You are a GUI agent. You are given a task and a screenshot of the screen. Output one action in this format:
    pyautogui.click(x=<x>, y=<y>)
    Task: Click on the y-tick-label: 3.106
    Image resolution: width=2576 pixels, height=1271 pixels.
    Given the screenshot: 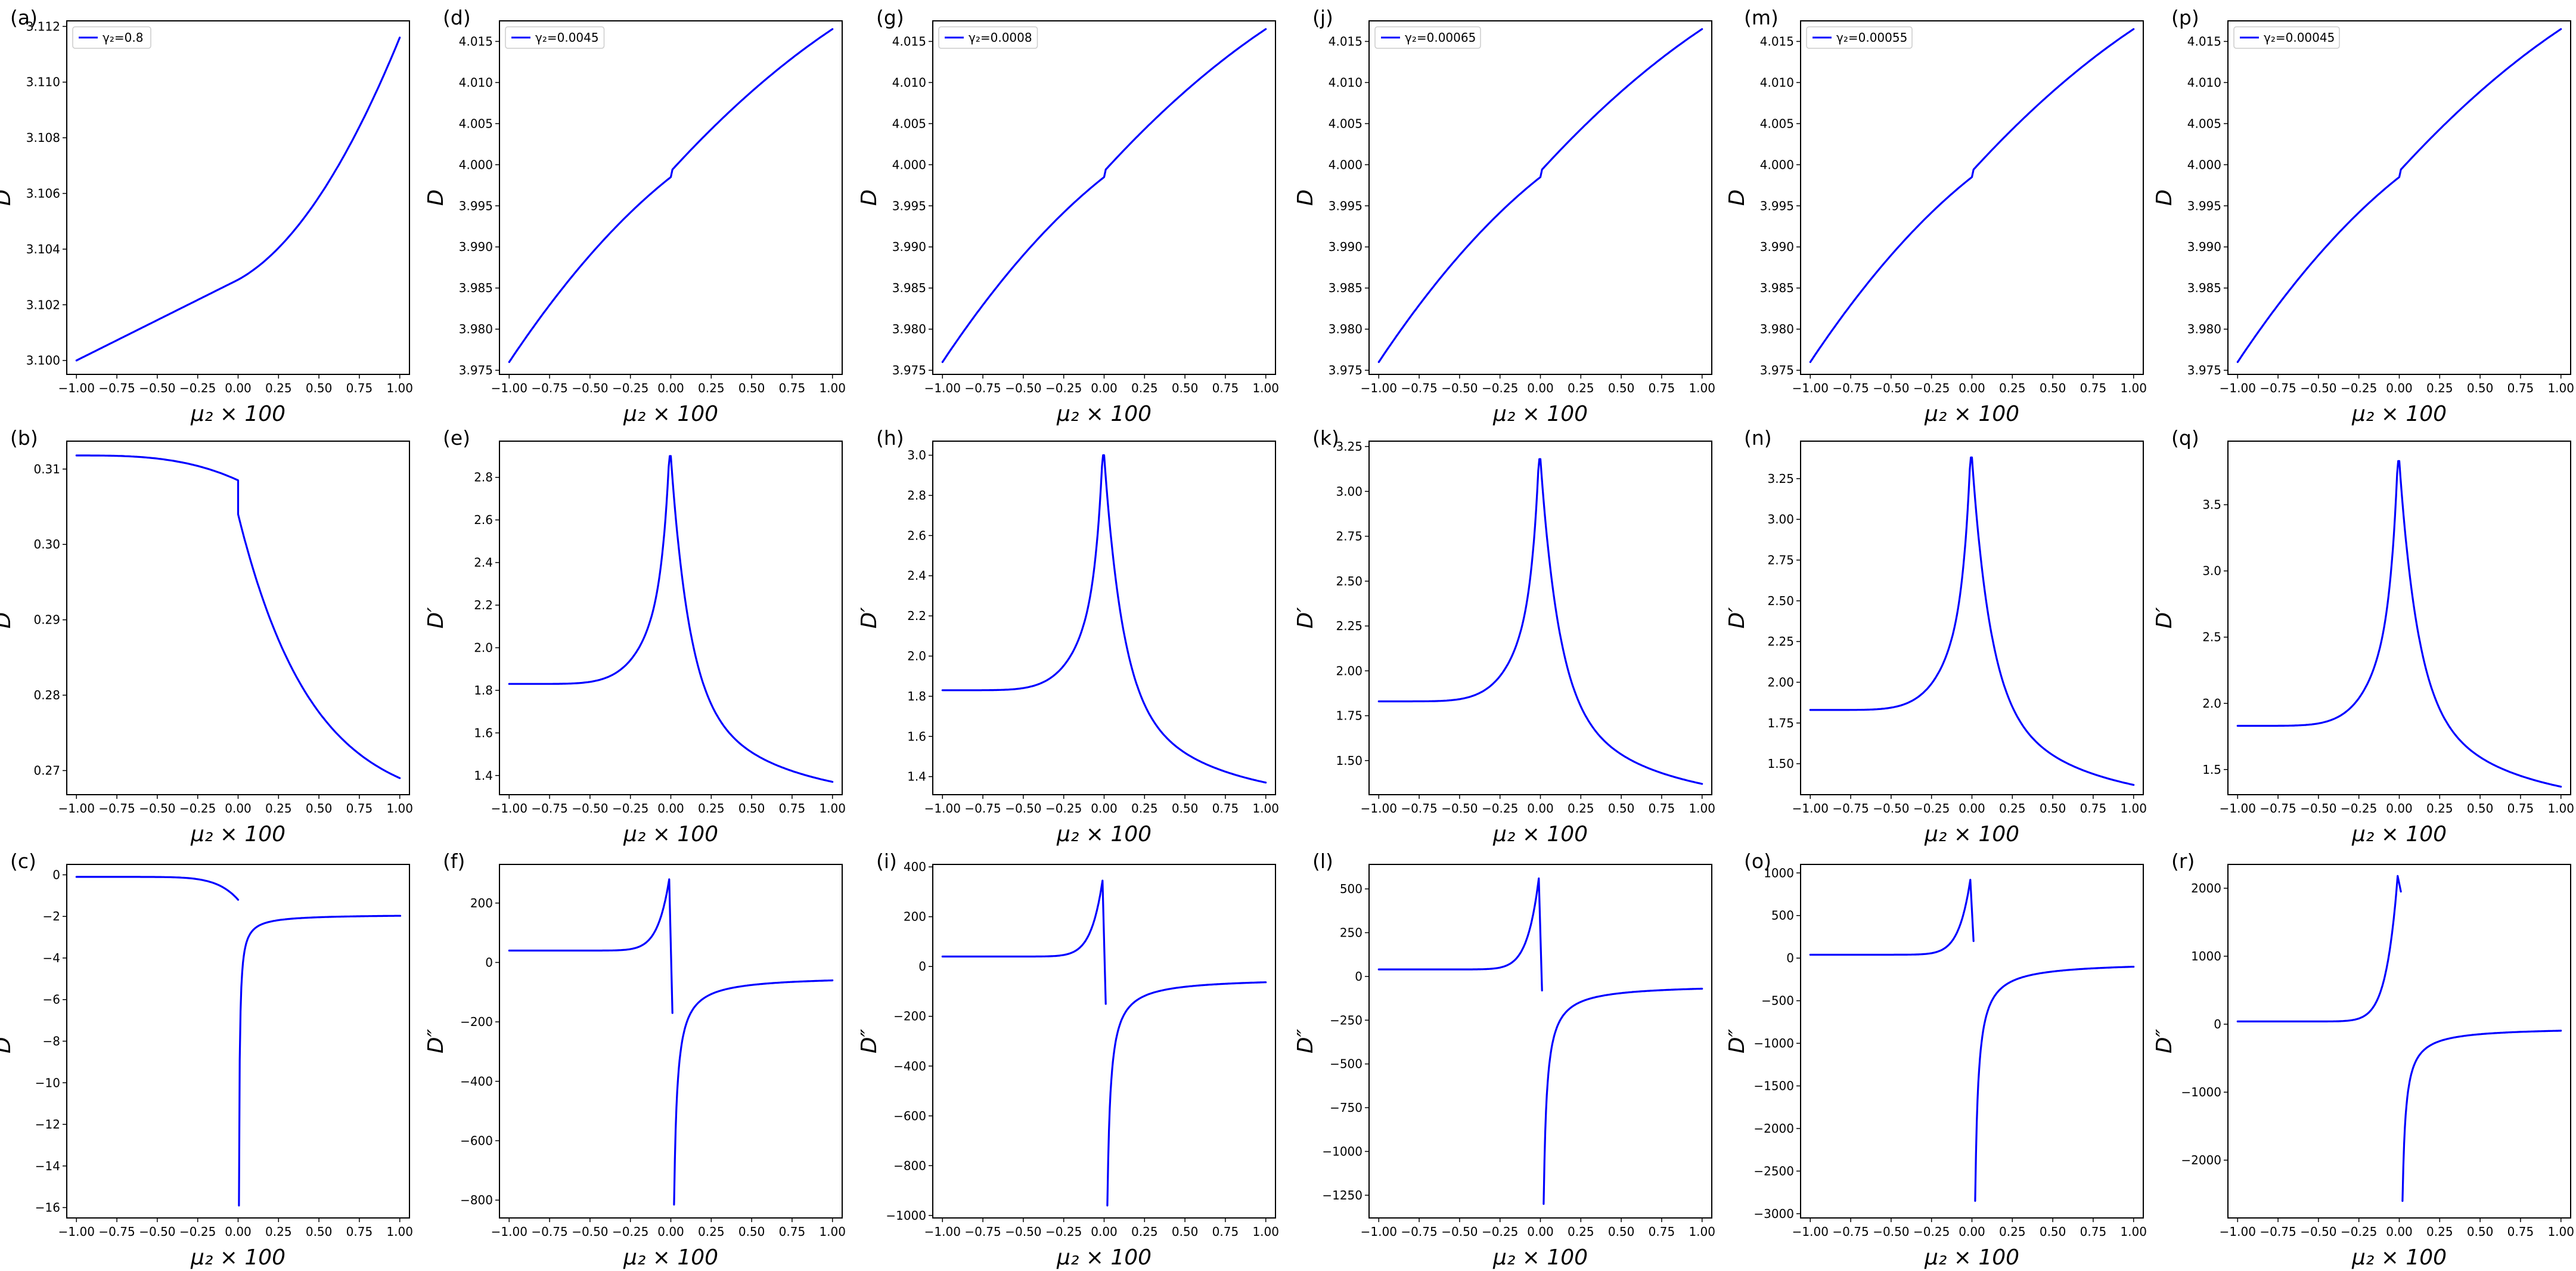 What is the action you would take?
    pyautogui.click(x=43, y=193)
    